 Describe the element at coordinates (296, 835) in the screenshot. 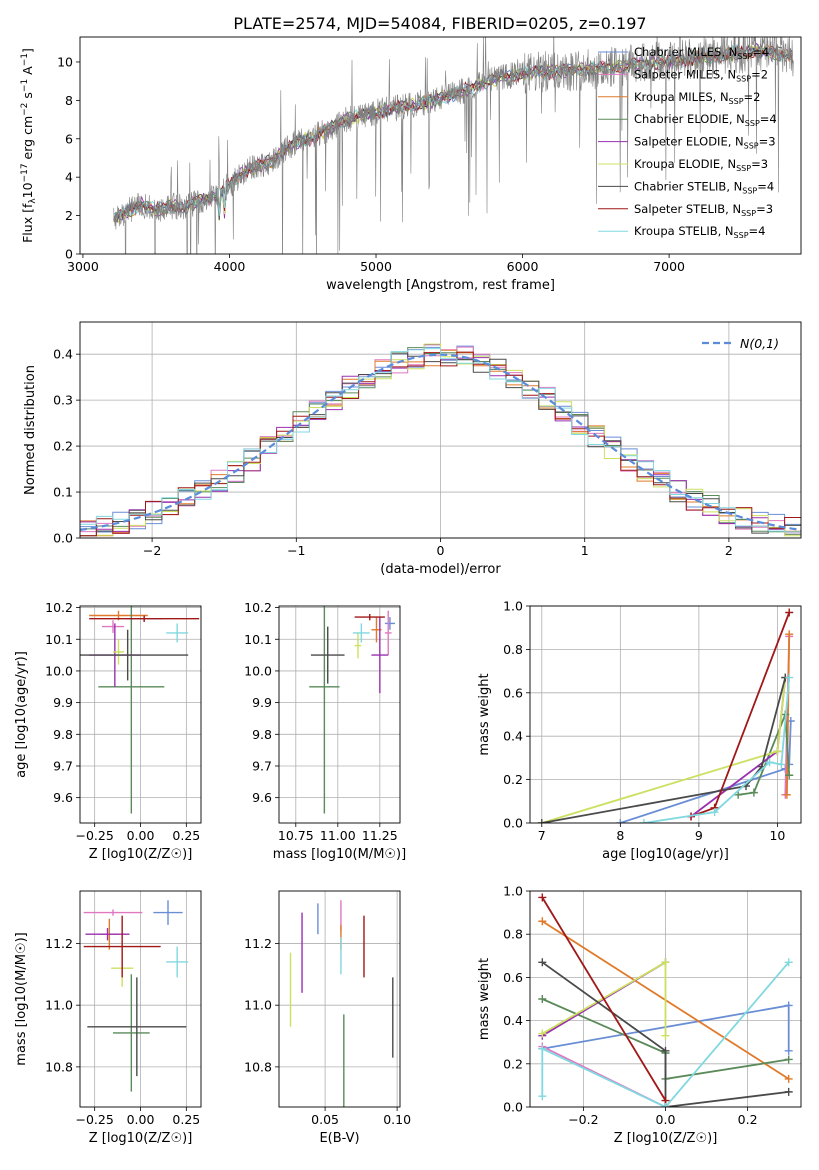

I see `x-tick-label: 10.75` at that location.